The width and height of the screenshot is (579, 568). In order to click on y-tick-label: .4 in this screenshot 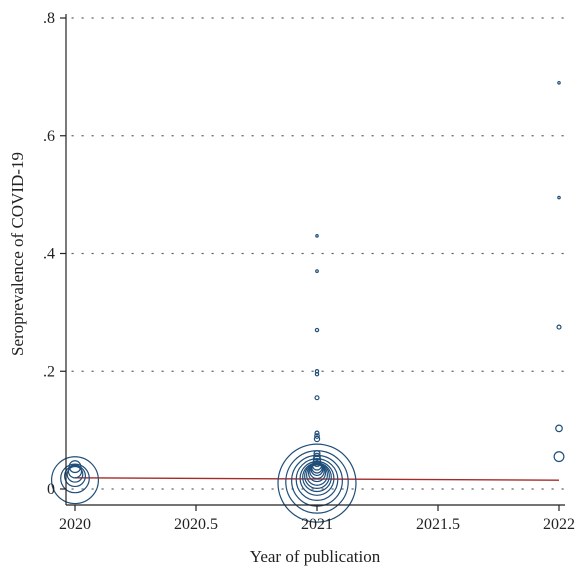, I will do `click(49, 254)`.